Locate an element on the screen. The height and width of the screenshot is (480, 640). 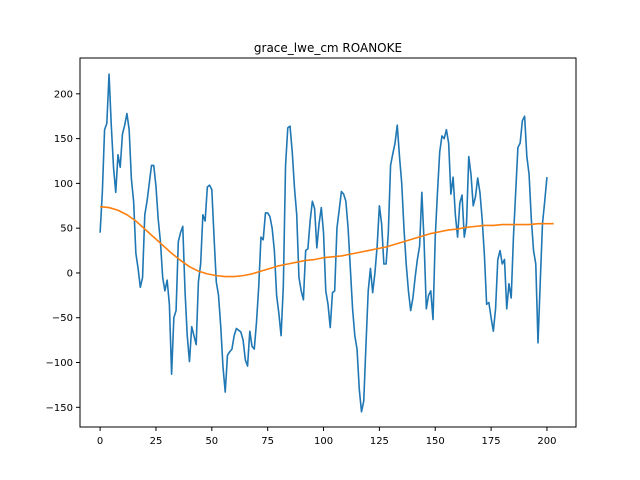
x-axis: 0 25 50 75 100 125 150 175 200 is located at coordinates (327, 437).